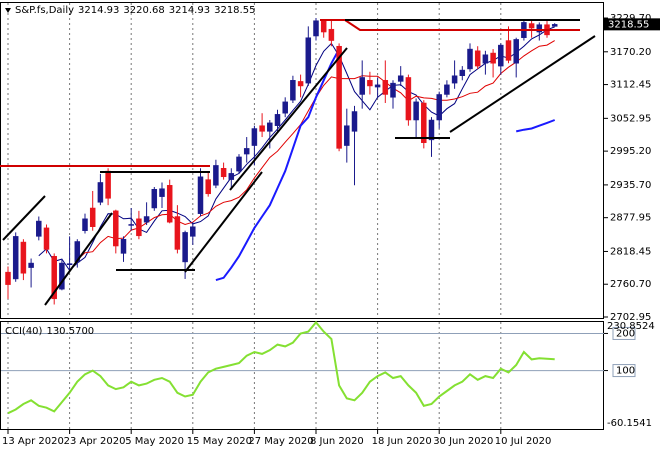 The image size is (660, 450). I want to click on cci-value: 130.5700, so click(70, 331).